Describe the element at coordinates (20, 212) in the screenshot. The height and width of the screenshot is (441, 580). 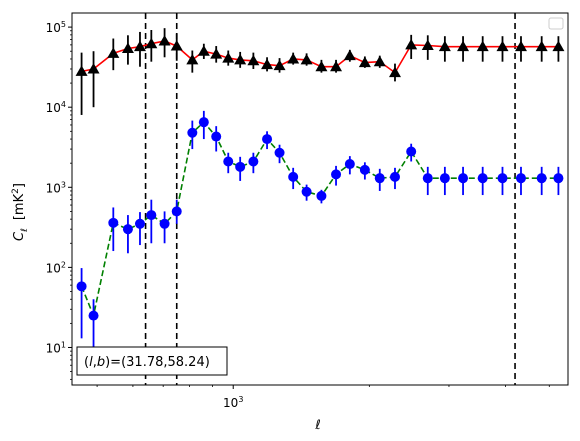
I see `y-axis-label: Cℓ[mK2]` at that location.